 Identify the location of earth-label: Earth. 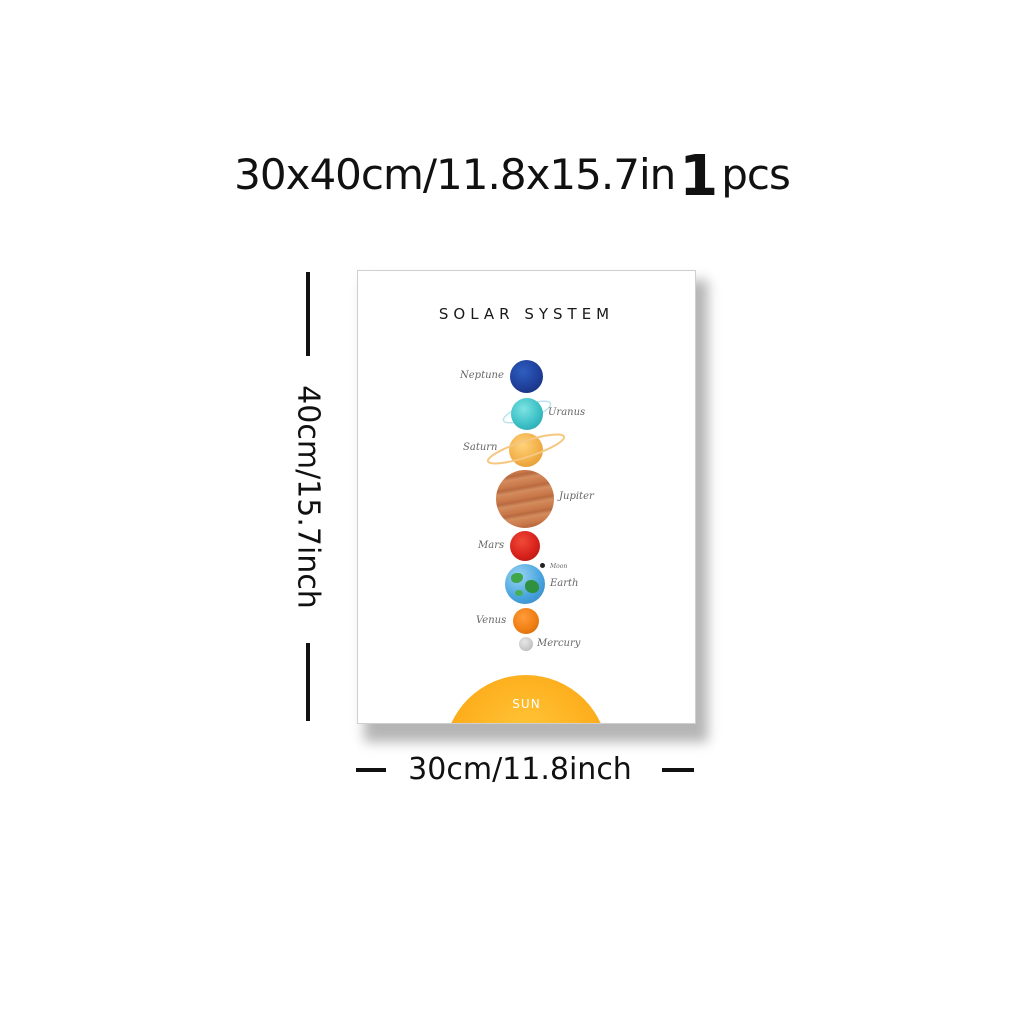
(564, 583).